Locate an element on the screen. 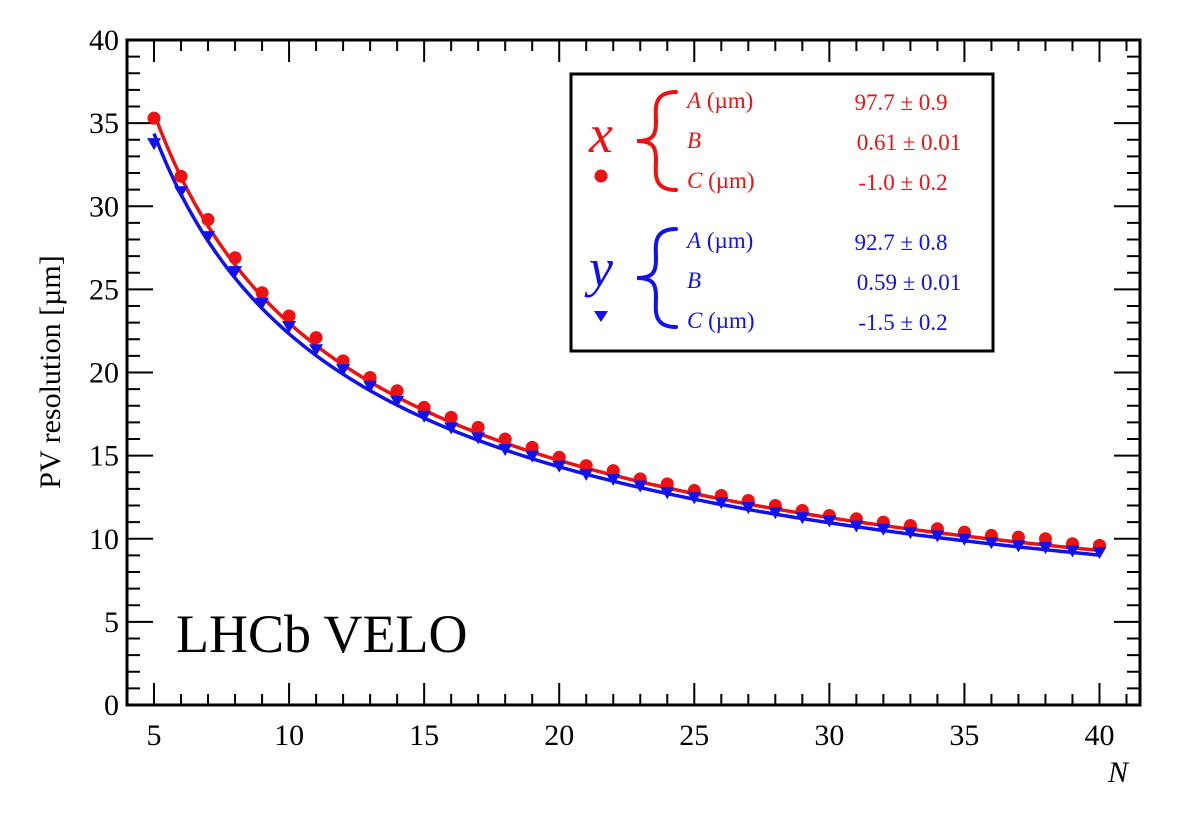 This screenshot has height=813, width=1200. x-tick-label: 25 is located at coordinates (694, 735).